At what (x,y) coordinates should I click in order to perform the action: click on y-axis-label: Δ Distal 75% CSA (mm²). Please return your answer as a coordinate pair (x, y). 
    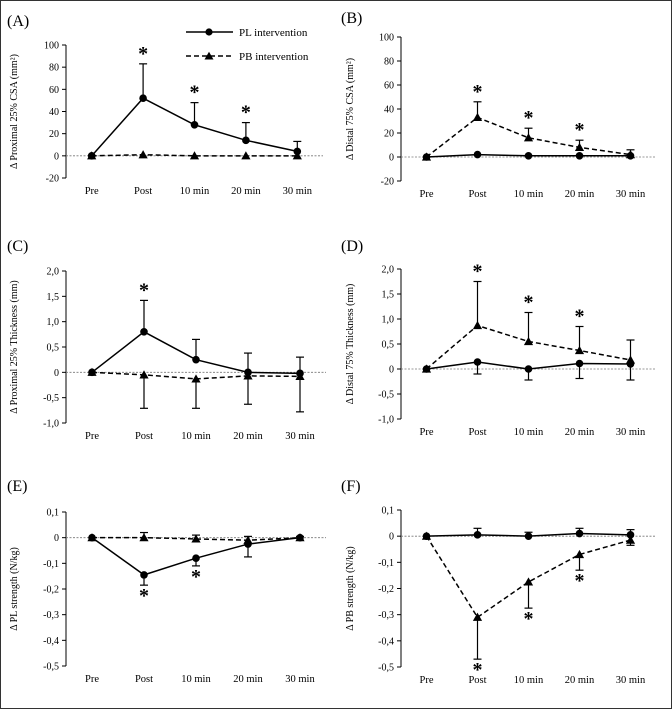
    Looking at the image, I should click on (350, 109).